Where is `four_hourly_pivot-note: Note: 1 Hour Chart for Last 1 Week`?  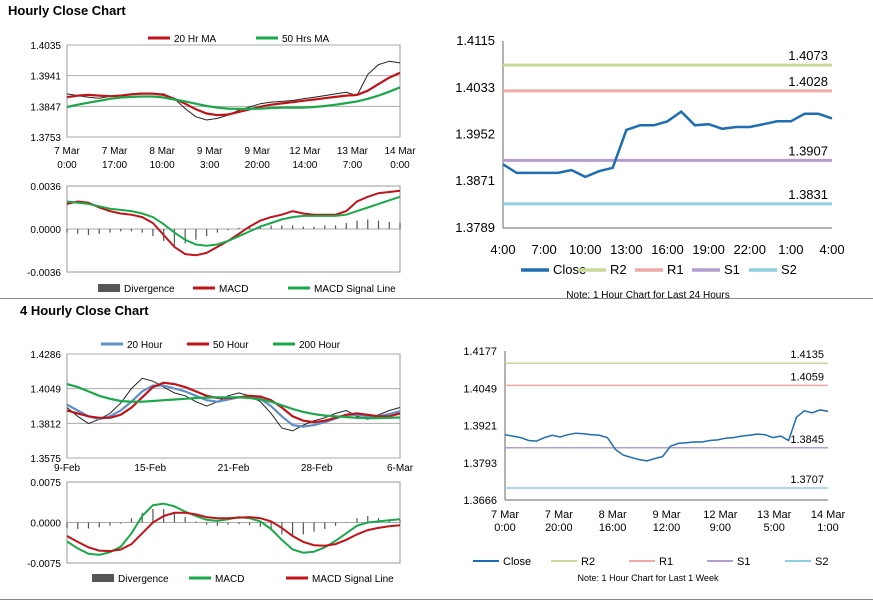 four_hourly_pivot-note: Note: 1 Hour Chart for Last 1 Week is located at coordinates (648, 578).